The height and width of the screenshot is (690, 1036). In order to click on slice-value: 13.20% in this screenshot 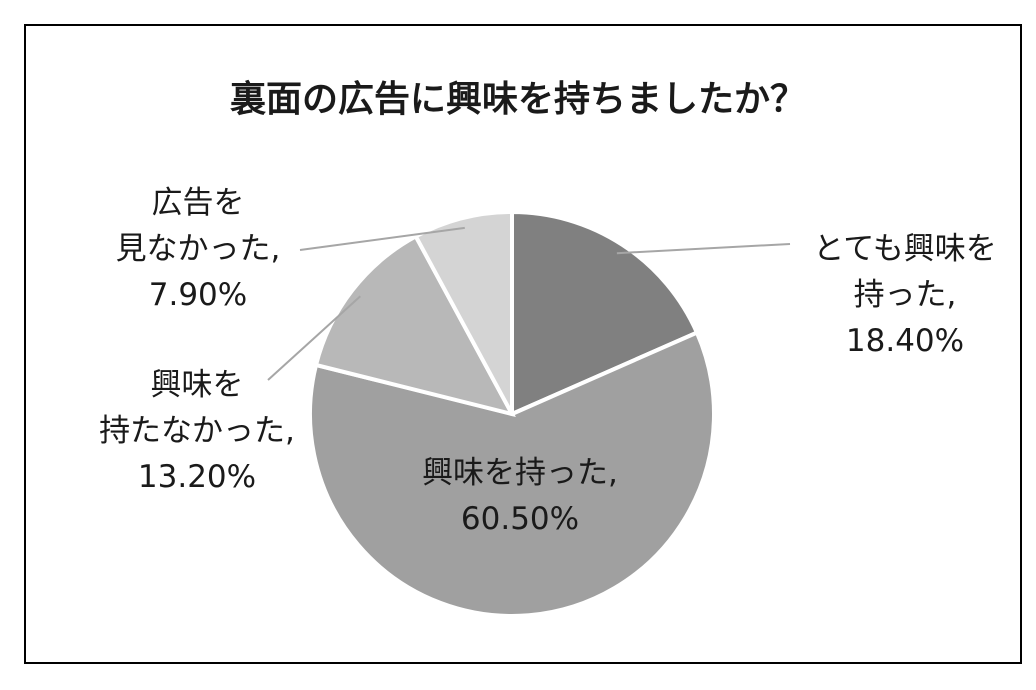, I will do `click(197, 477)`.